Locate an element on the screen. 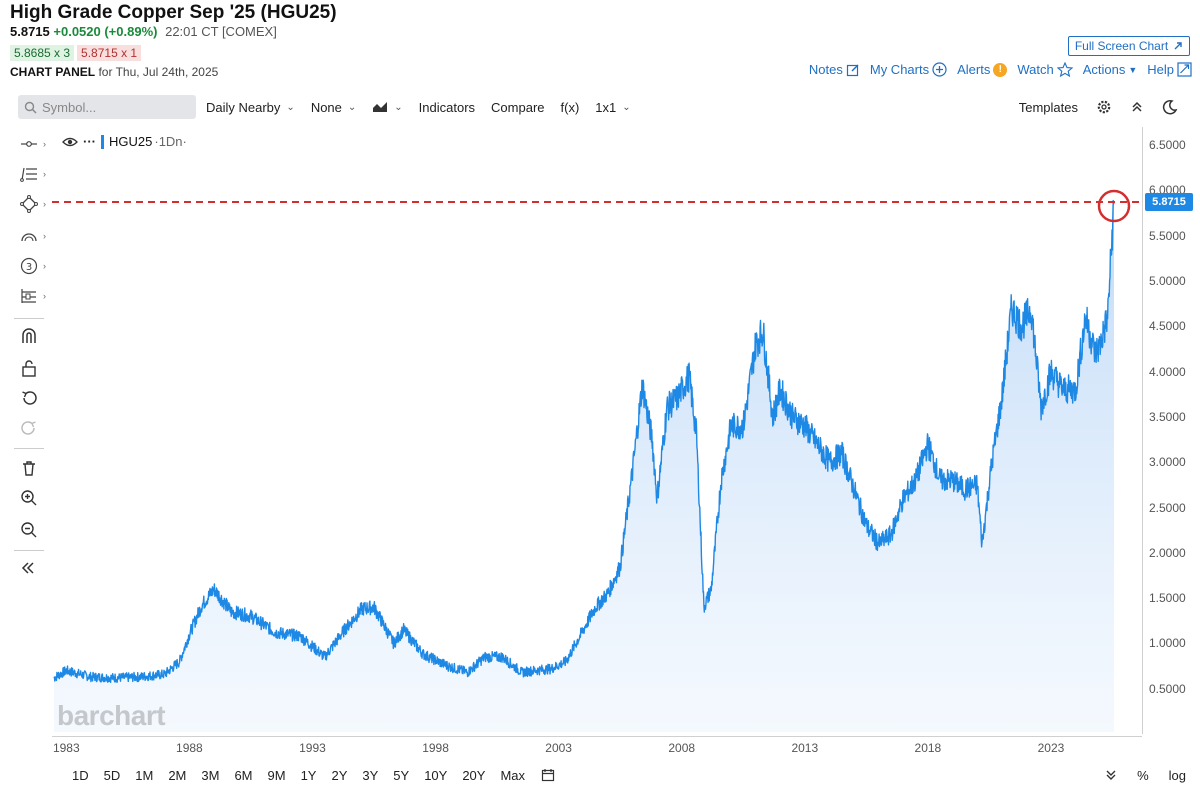 The width and height of the screenshot is (1200, 792). price-tick-label: 6.5000 is located at coordinates (1167, 145).